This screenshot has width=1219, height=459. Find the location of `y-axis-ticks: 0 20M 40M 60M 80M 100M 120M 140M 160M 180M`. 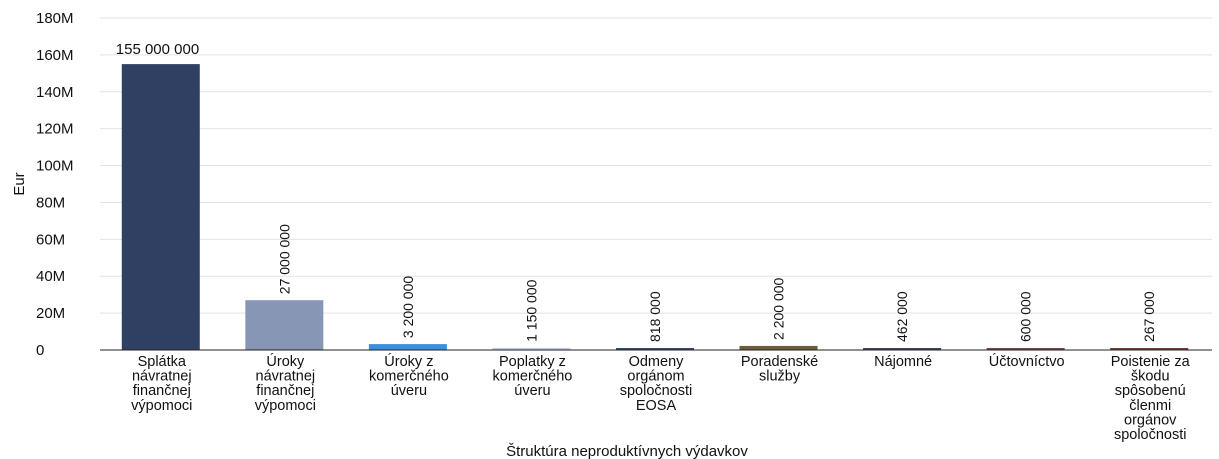

y-axis-ticks: 0 20M 40M 60M 80M 100M 120M 140M 160M 180M is located at coordinates (55, 184).